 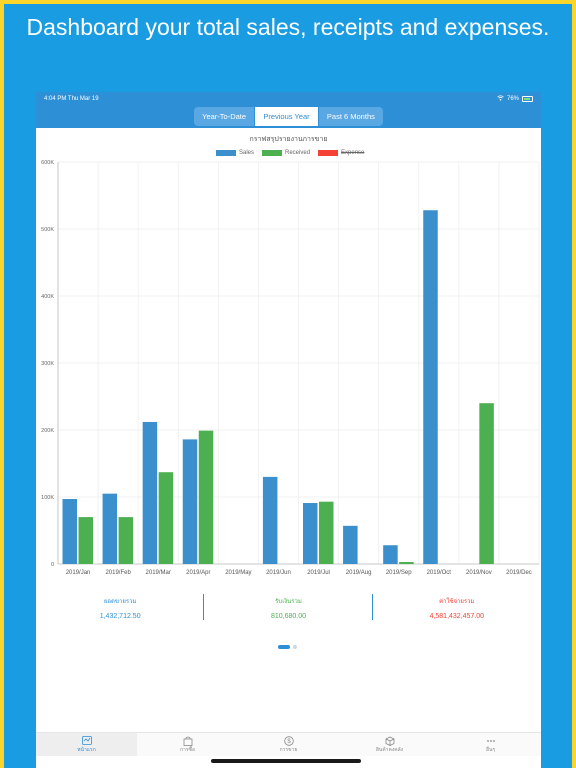 What do you see at coordinates (490, 749) in the screenshot?
I see `bottom-tab-more-label: อื่นๆ` at bounding box center [490, 749].